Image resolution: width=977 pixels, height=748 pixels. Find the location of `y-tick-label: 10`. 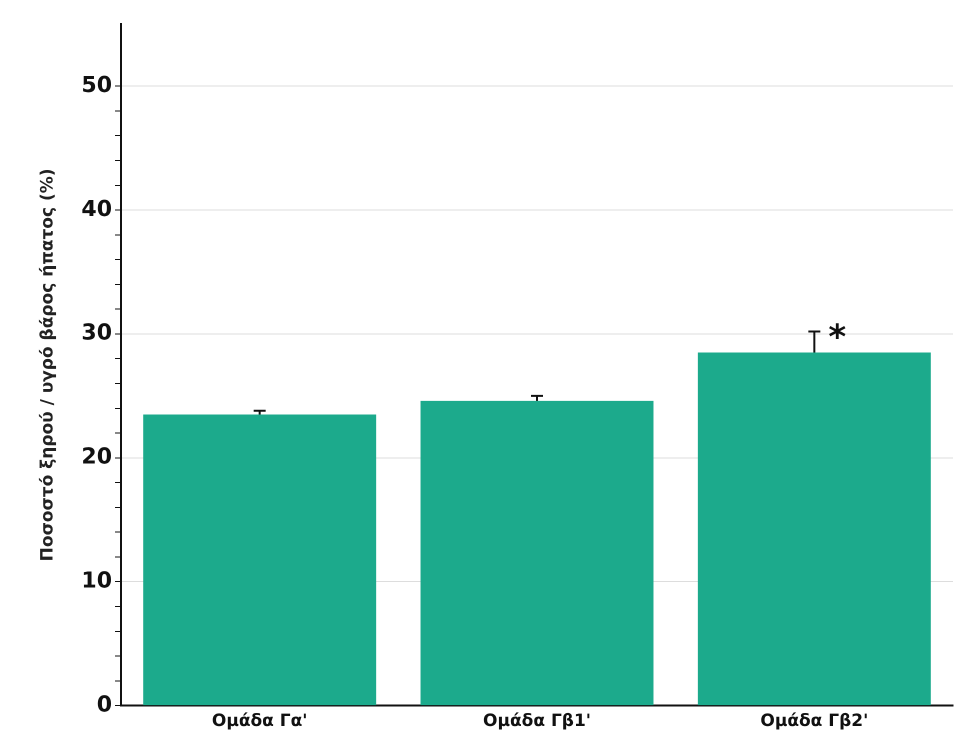

y-tick-label: 10 is located at coordinates (96, 581).